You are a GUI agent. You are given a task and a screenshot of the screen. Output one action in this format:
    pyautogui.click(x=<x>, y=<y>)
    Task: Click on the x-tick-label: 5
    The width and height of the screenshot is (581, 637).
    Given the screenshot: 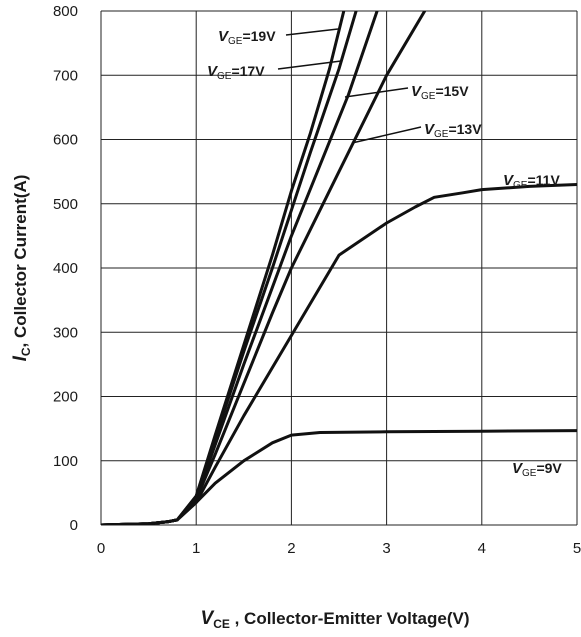 What is the action you would take?
    pyautogui.click(x=577, y=548)
    